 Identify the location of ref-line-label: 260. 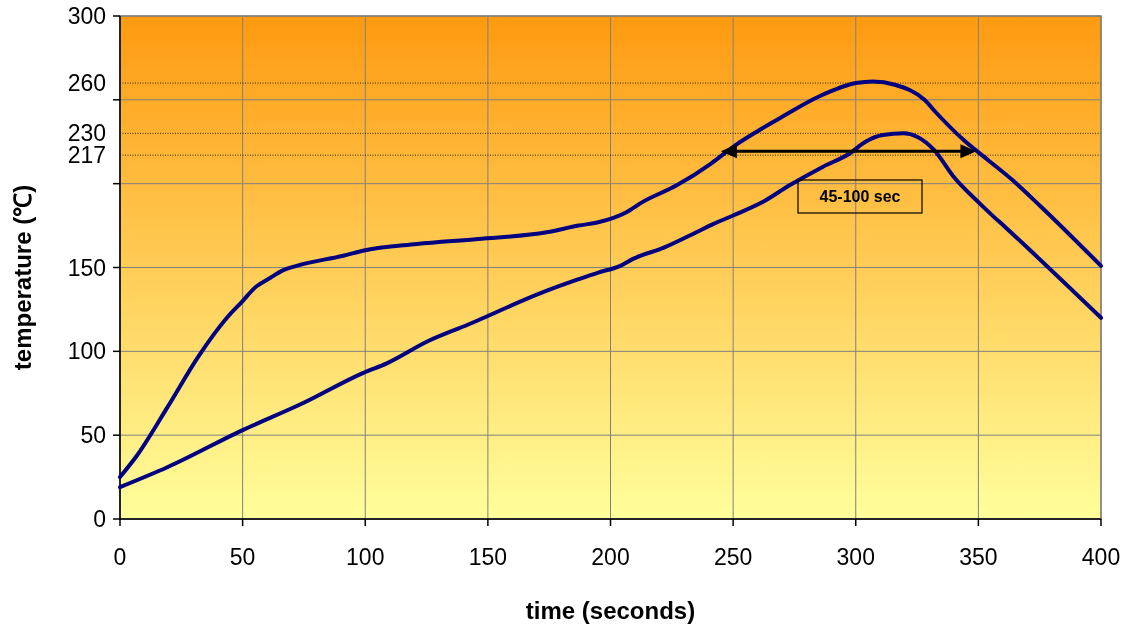
(86, 83).